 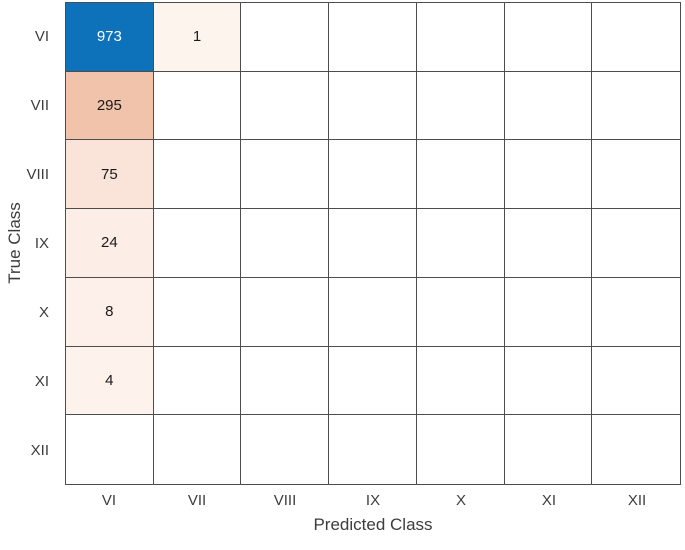 I want to click on x-tick-label: IX, so click(x=373, y=500).